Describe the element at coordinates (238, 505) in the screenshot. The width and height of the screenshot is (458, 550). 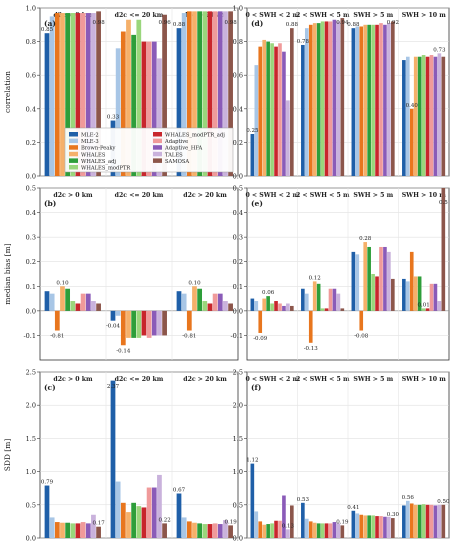
I see `y-tick-label: 0.5` at that location.